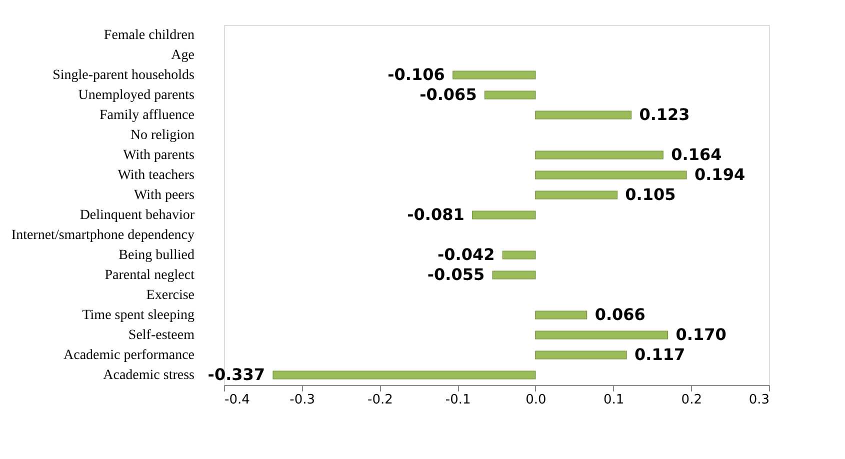 Image resolution: width=845 pixels, height=459 pixels. What do you see at coordinates (102, 235) in the screenshot?
I see `y-tick-label: Internet/smartphone dependency` at bounding box center [102, 235].